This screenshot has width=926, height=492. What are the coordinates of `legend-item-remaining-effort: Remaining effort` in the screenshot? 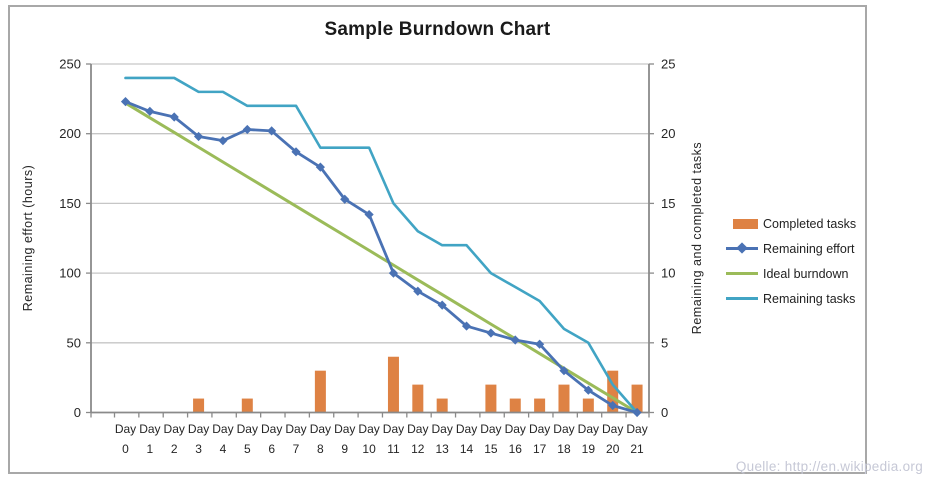 It's located at (801, 248).